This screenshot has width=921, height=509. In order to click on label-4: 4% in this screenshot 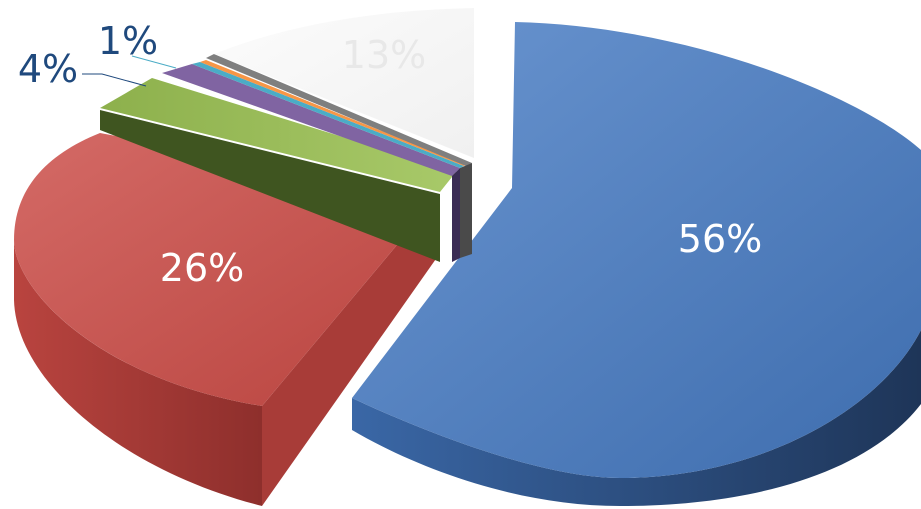, I will do `click(48, 69)`.